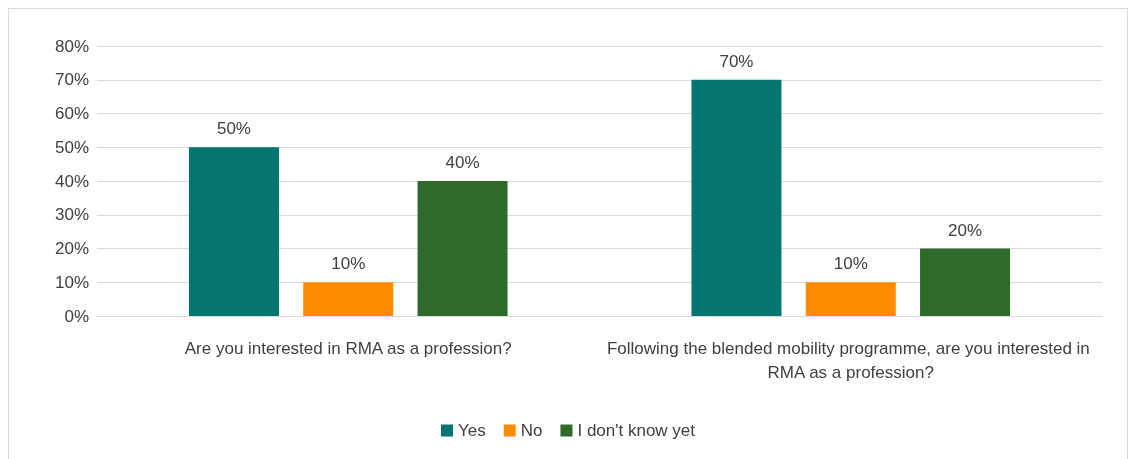 Image resolution: width=1140 pixels, height=459 pixels. What do you see at coordinates (636, 430) in the screenshot?
I see `legend-label: I don't know yet` at bounding box center [636, 430].